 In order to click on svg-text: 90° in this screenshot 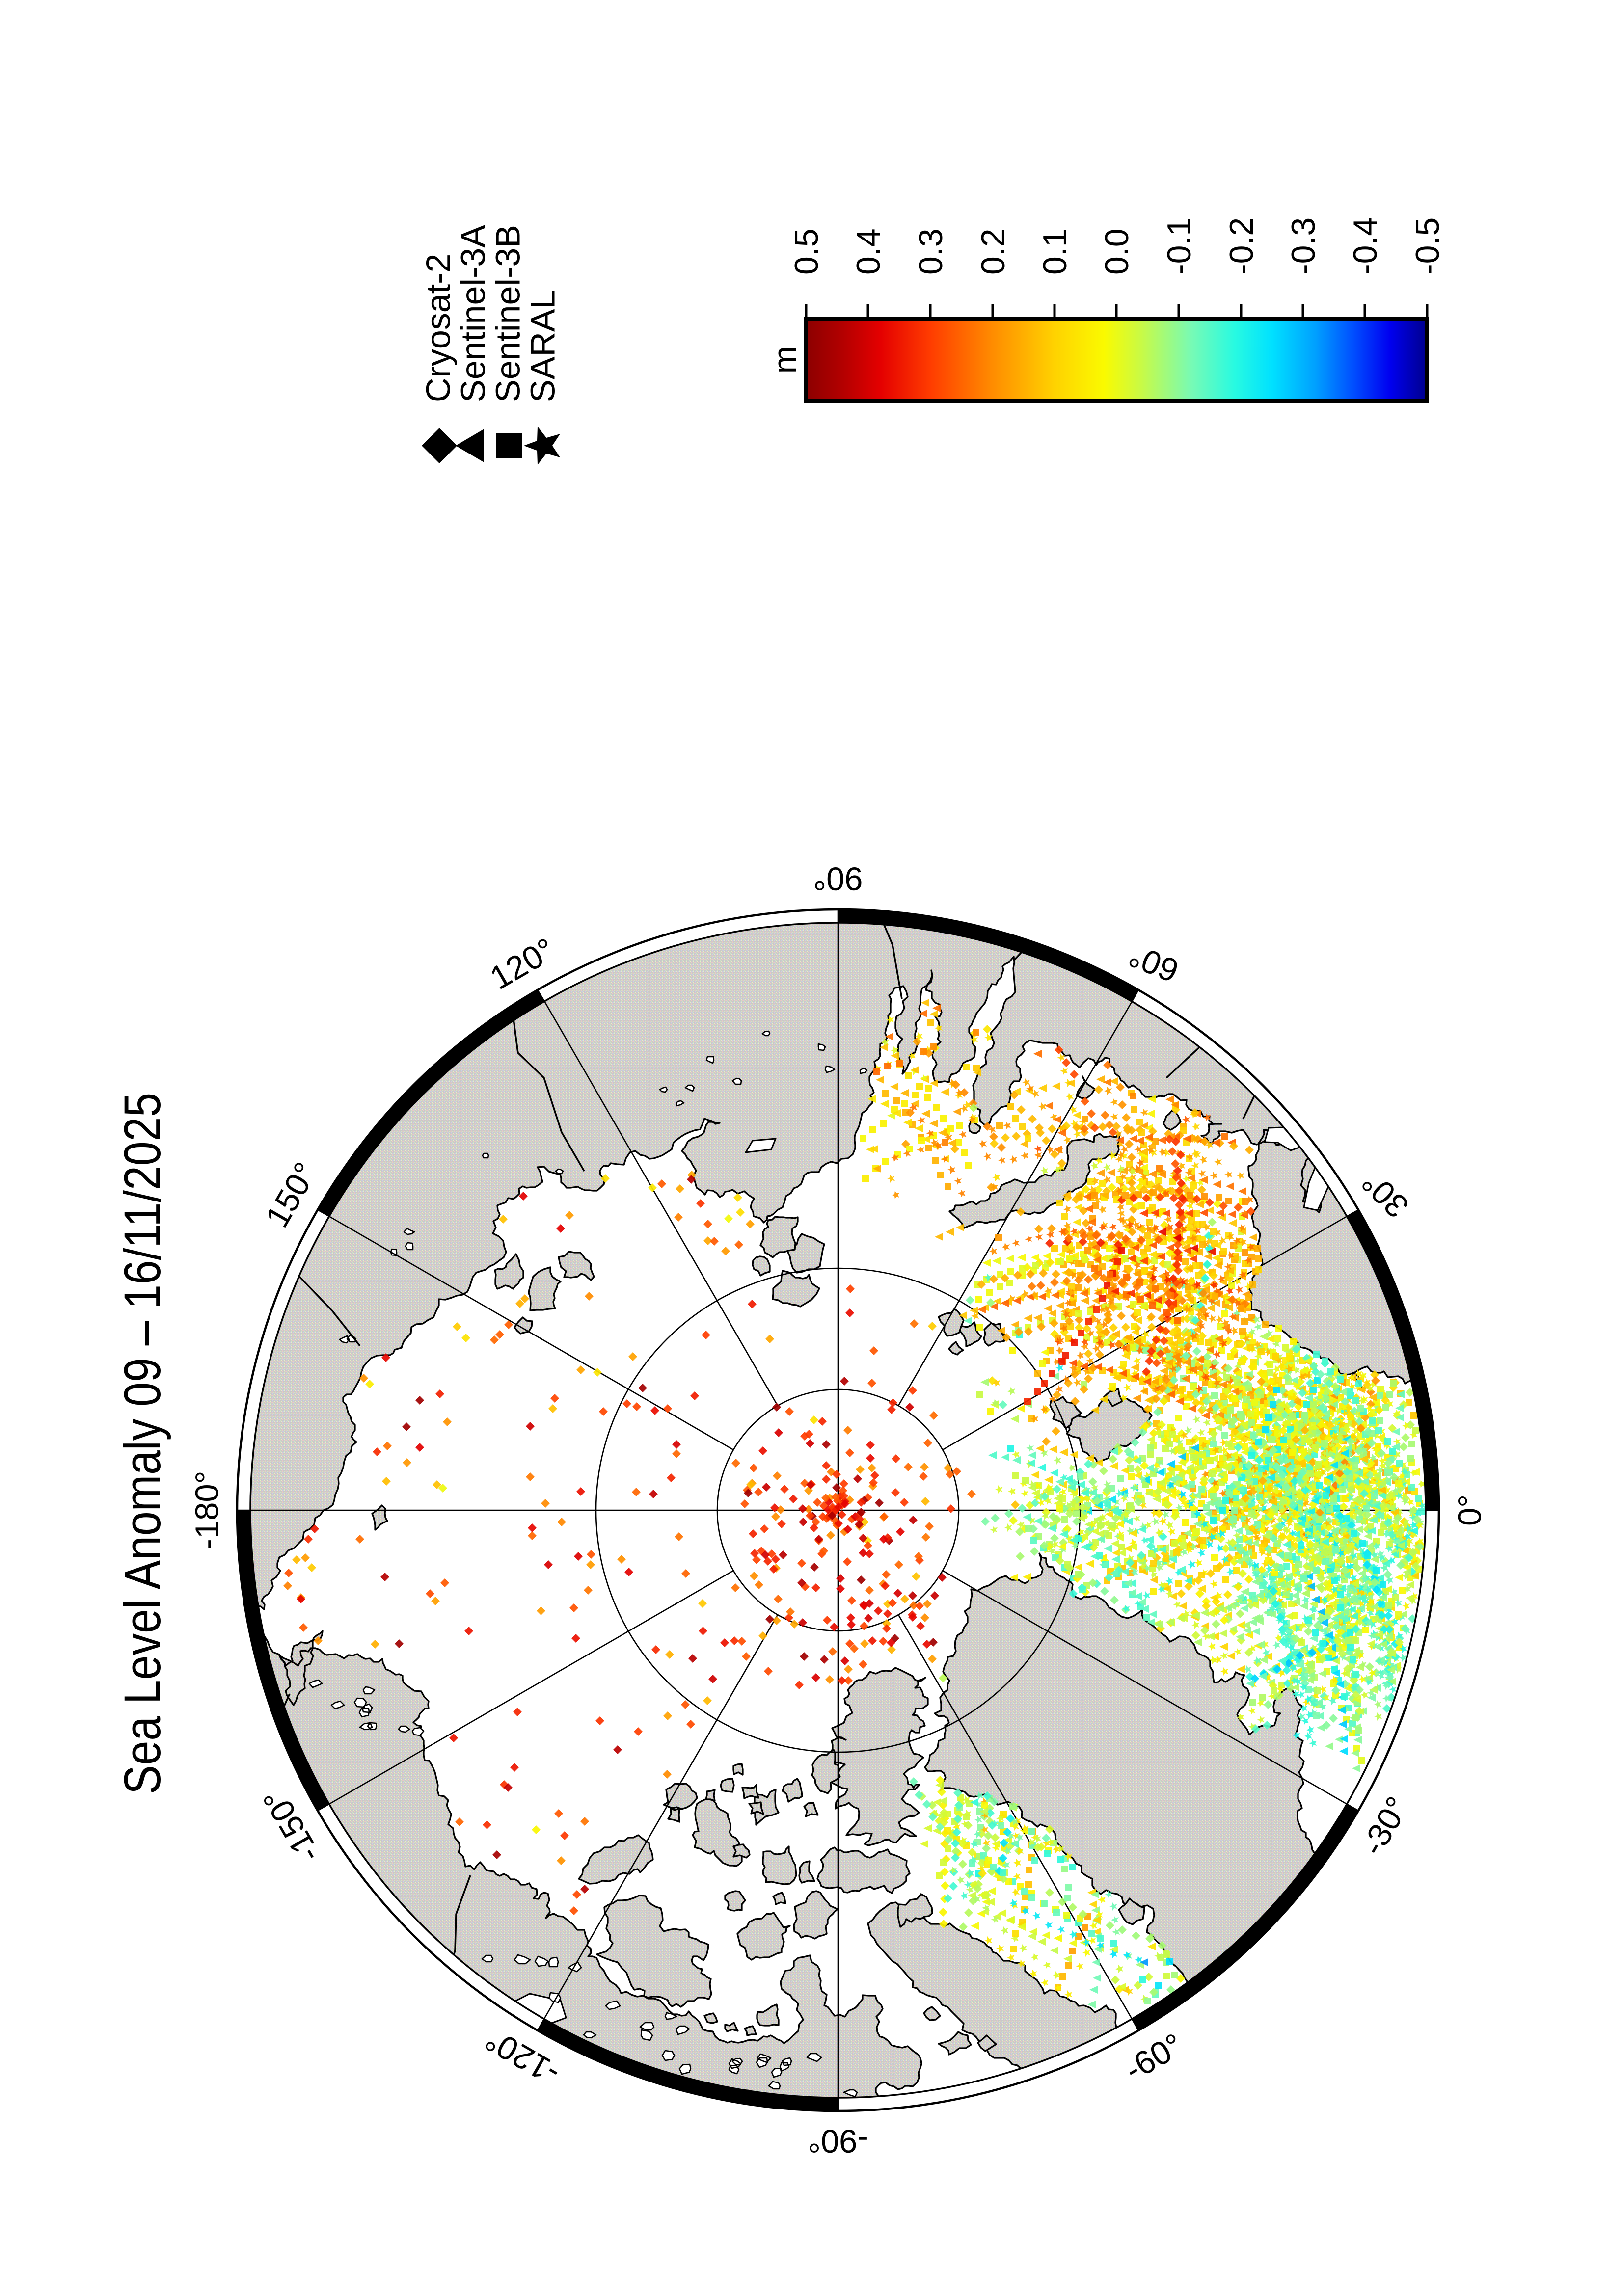, I will do `click(838, 878)`.